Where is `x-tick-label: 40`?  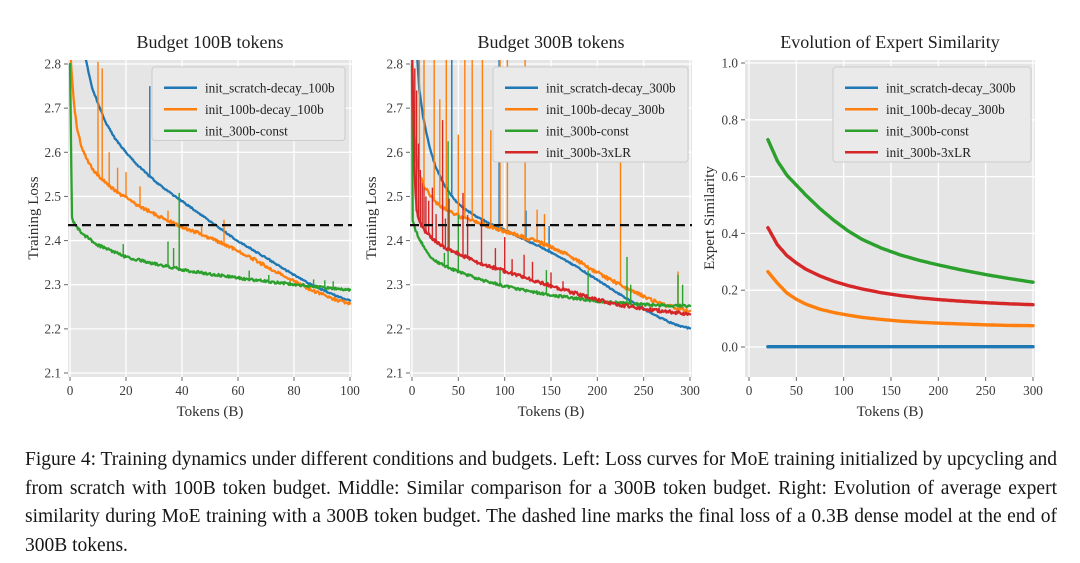 x-tick-label: 40 is located at coordinates (182, 390).